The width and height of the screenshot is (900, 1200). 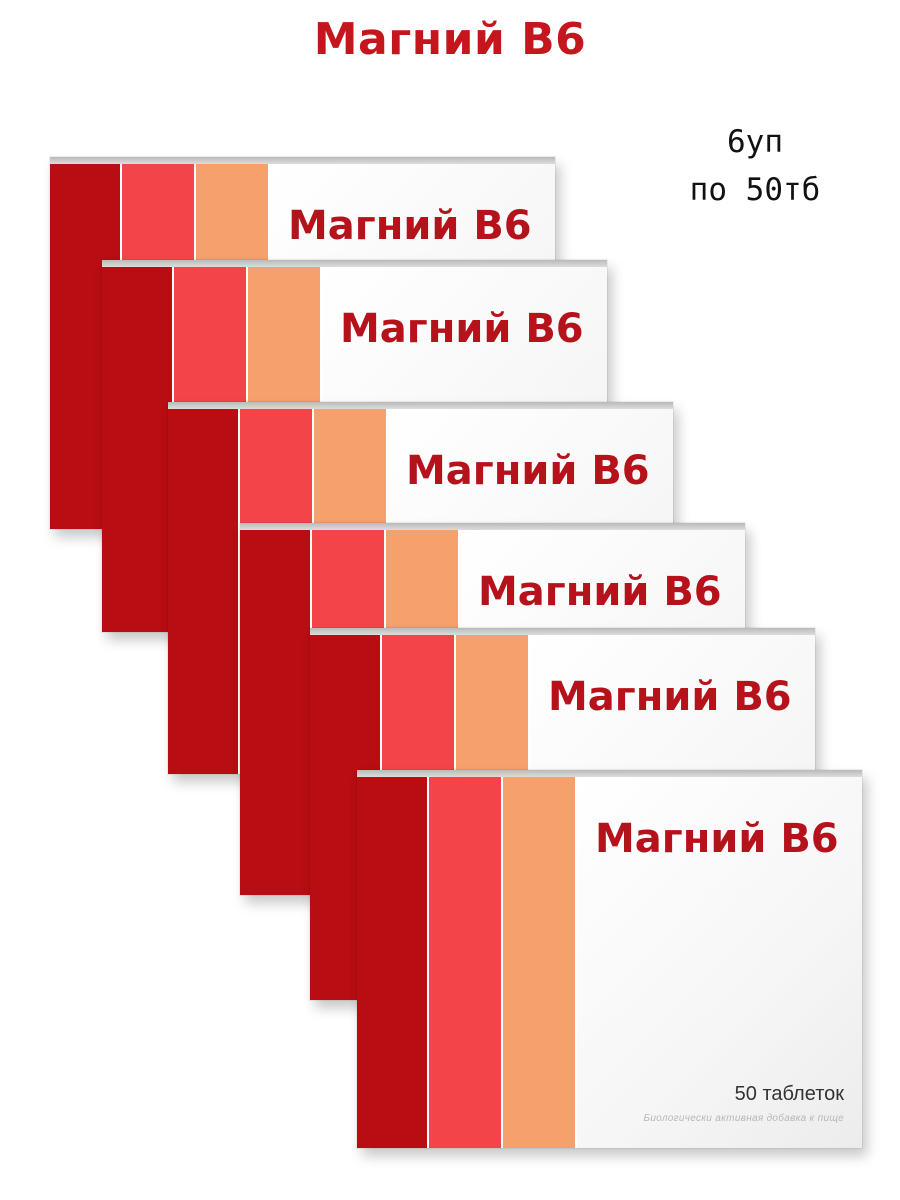 I want to click on tablet-count: 50 таблеток, so click(x=789, y=1094).